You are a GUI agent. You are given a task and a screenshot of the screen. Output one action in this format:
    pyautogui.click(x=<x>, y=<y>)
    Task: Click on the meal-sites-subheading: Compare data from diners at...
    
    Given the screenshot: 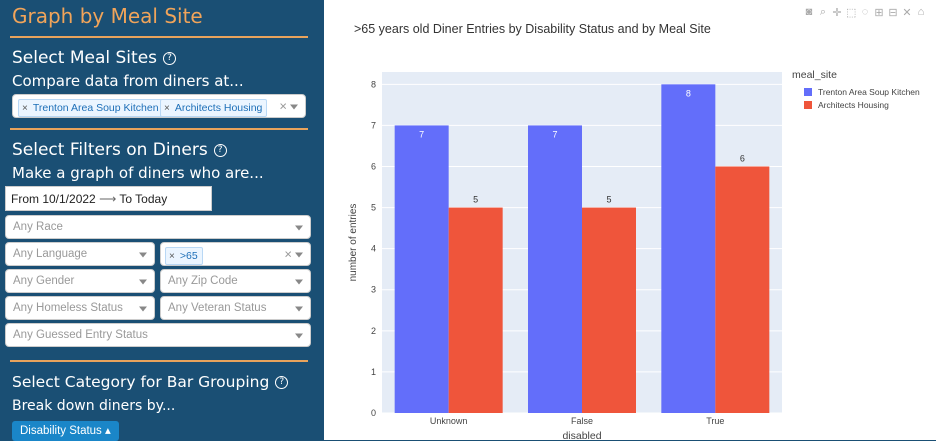 What is the action you would take?
    pyautogui.click(x=128, y=81)
    